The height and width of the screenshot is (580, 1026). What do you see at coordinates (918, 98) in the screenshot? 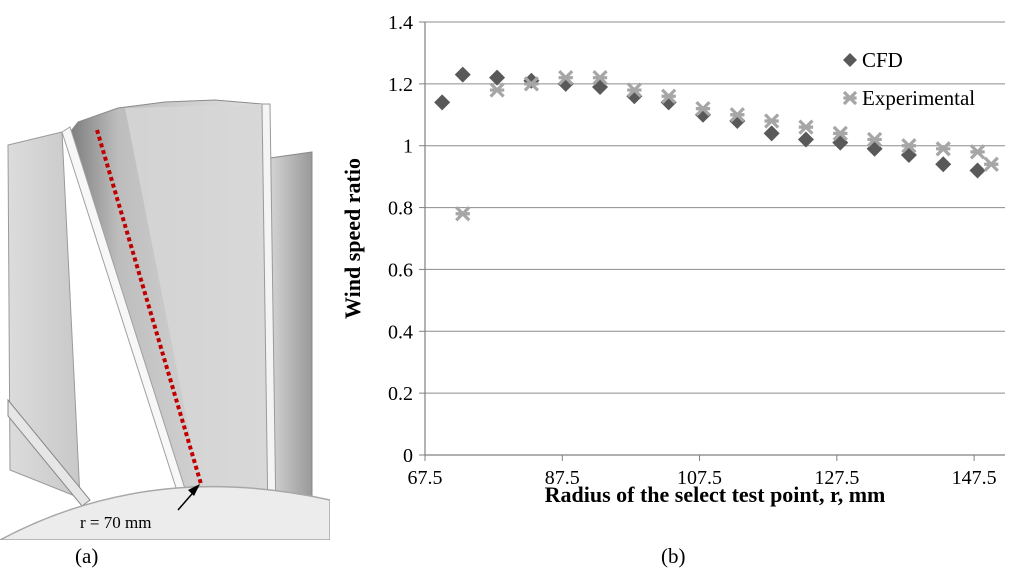
I see `legend-experimental-label: Experimental` at bounding box center [918, 98].